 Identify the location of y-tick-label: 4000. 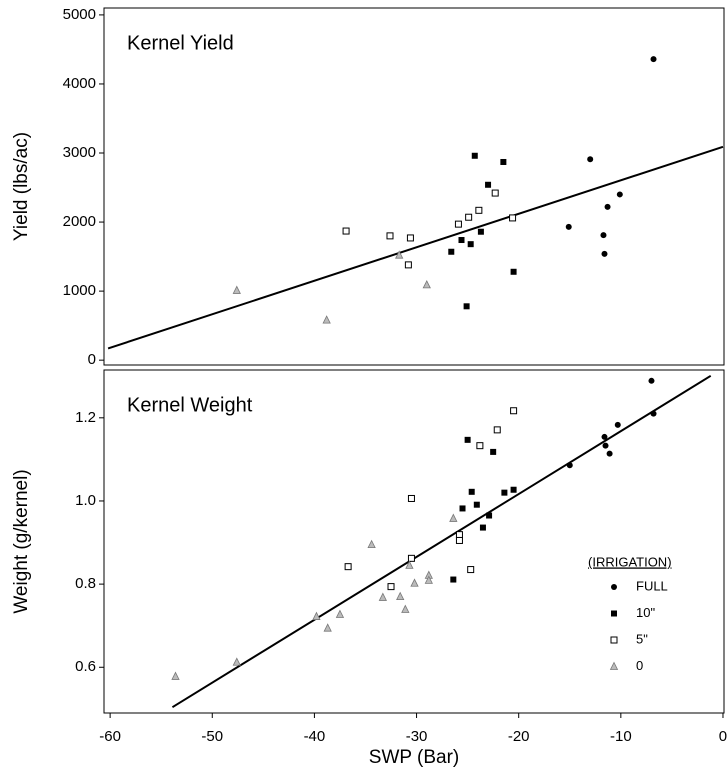
(79, 83).